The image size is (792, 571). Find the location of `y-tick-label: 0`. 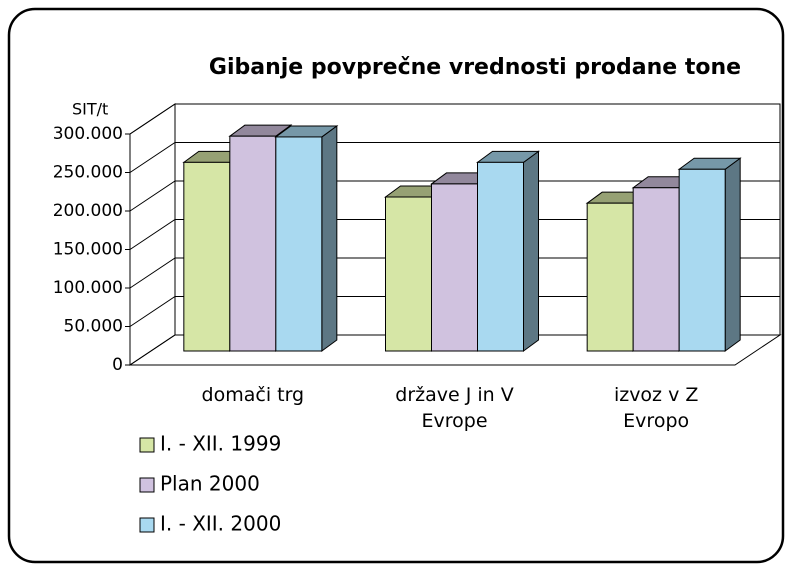

y-tick-label: 0 is located at coordinates (117, 365).